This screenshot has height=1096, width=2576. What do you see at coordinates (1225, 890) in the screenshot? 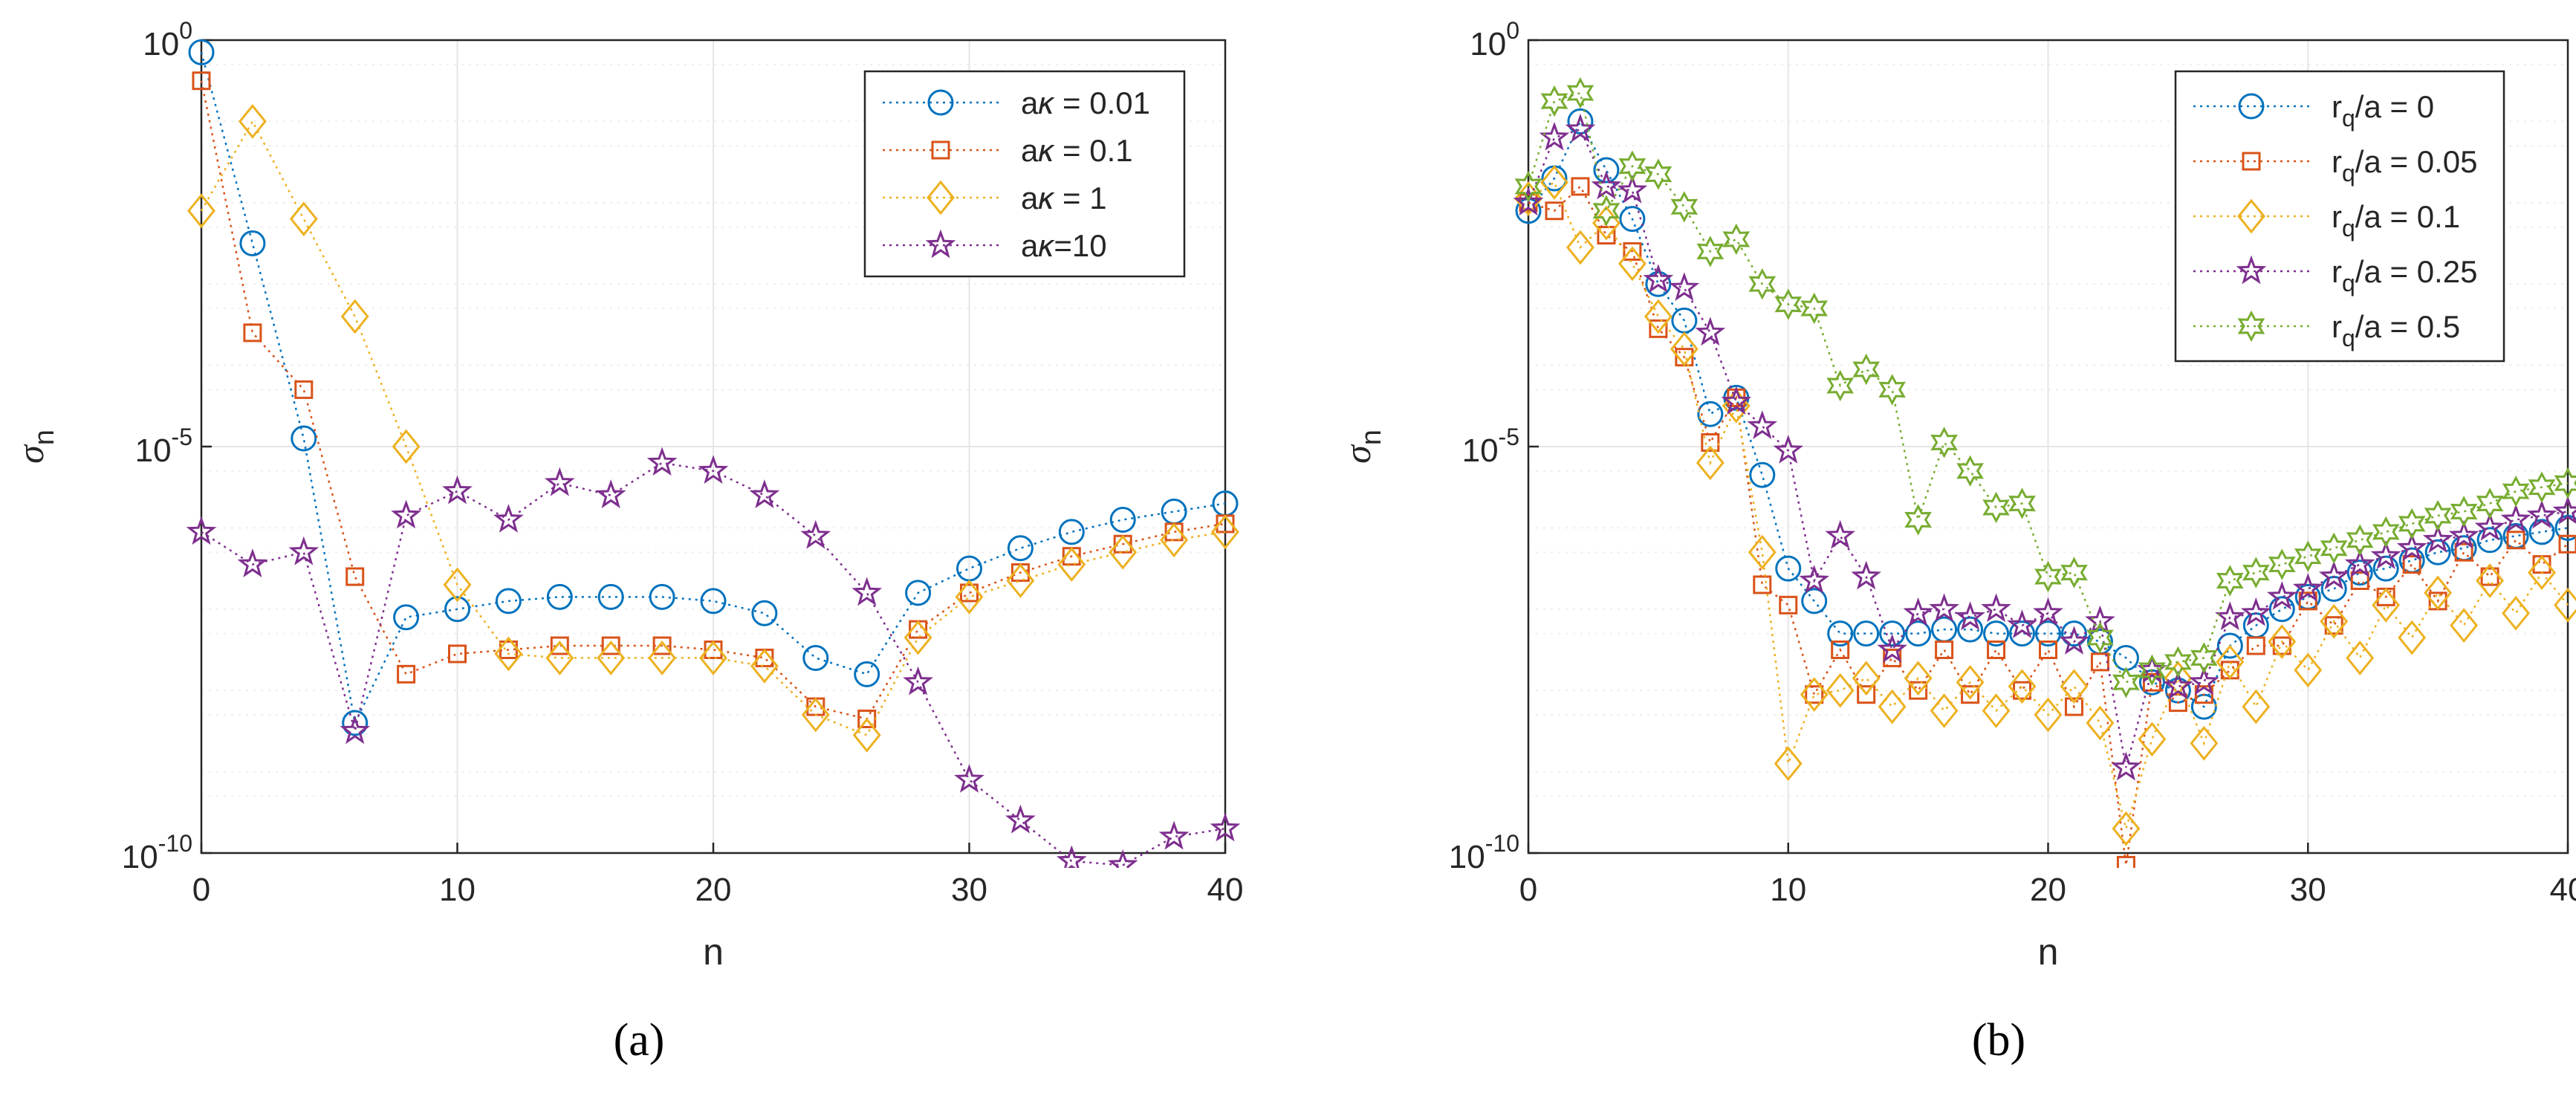
I see `x-tick-label: 40` at bounding box center [1225, 890].